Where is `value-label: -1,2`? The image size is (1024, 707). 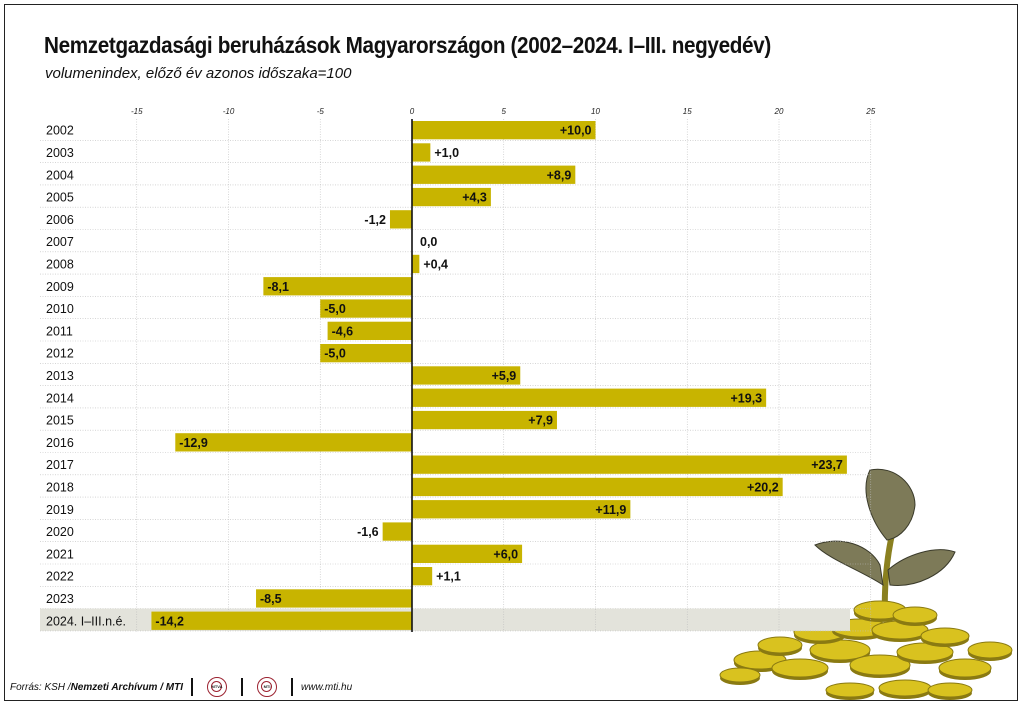
value-label: -1,2 is located at coordinates (375, 220).